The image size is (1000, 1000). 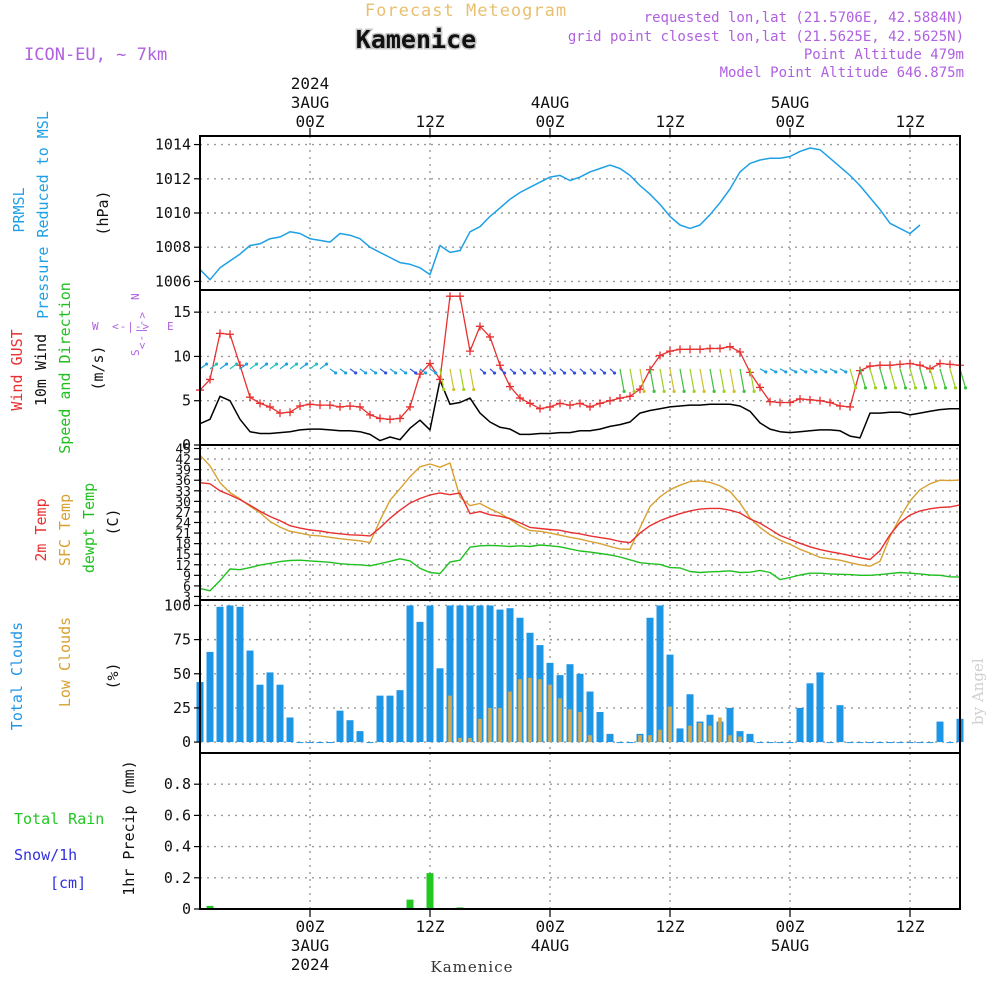 I want to click on wind-unit-label: (m/s), so click(x=98, y=367).